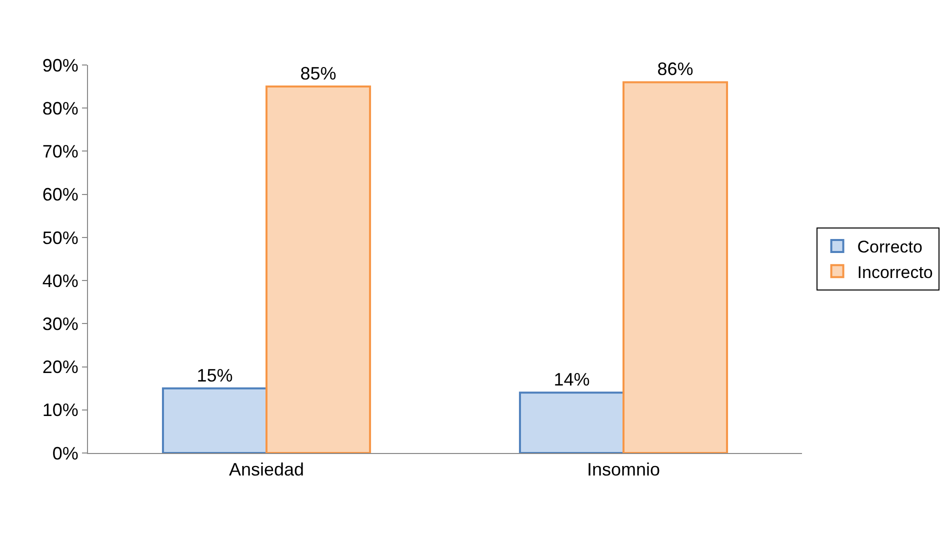 The height and width of the screenshot is (534, 951). I want to click on data-label: 14%, so click(572, 380).